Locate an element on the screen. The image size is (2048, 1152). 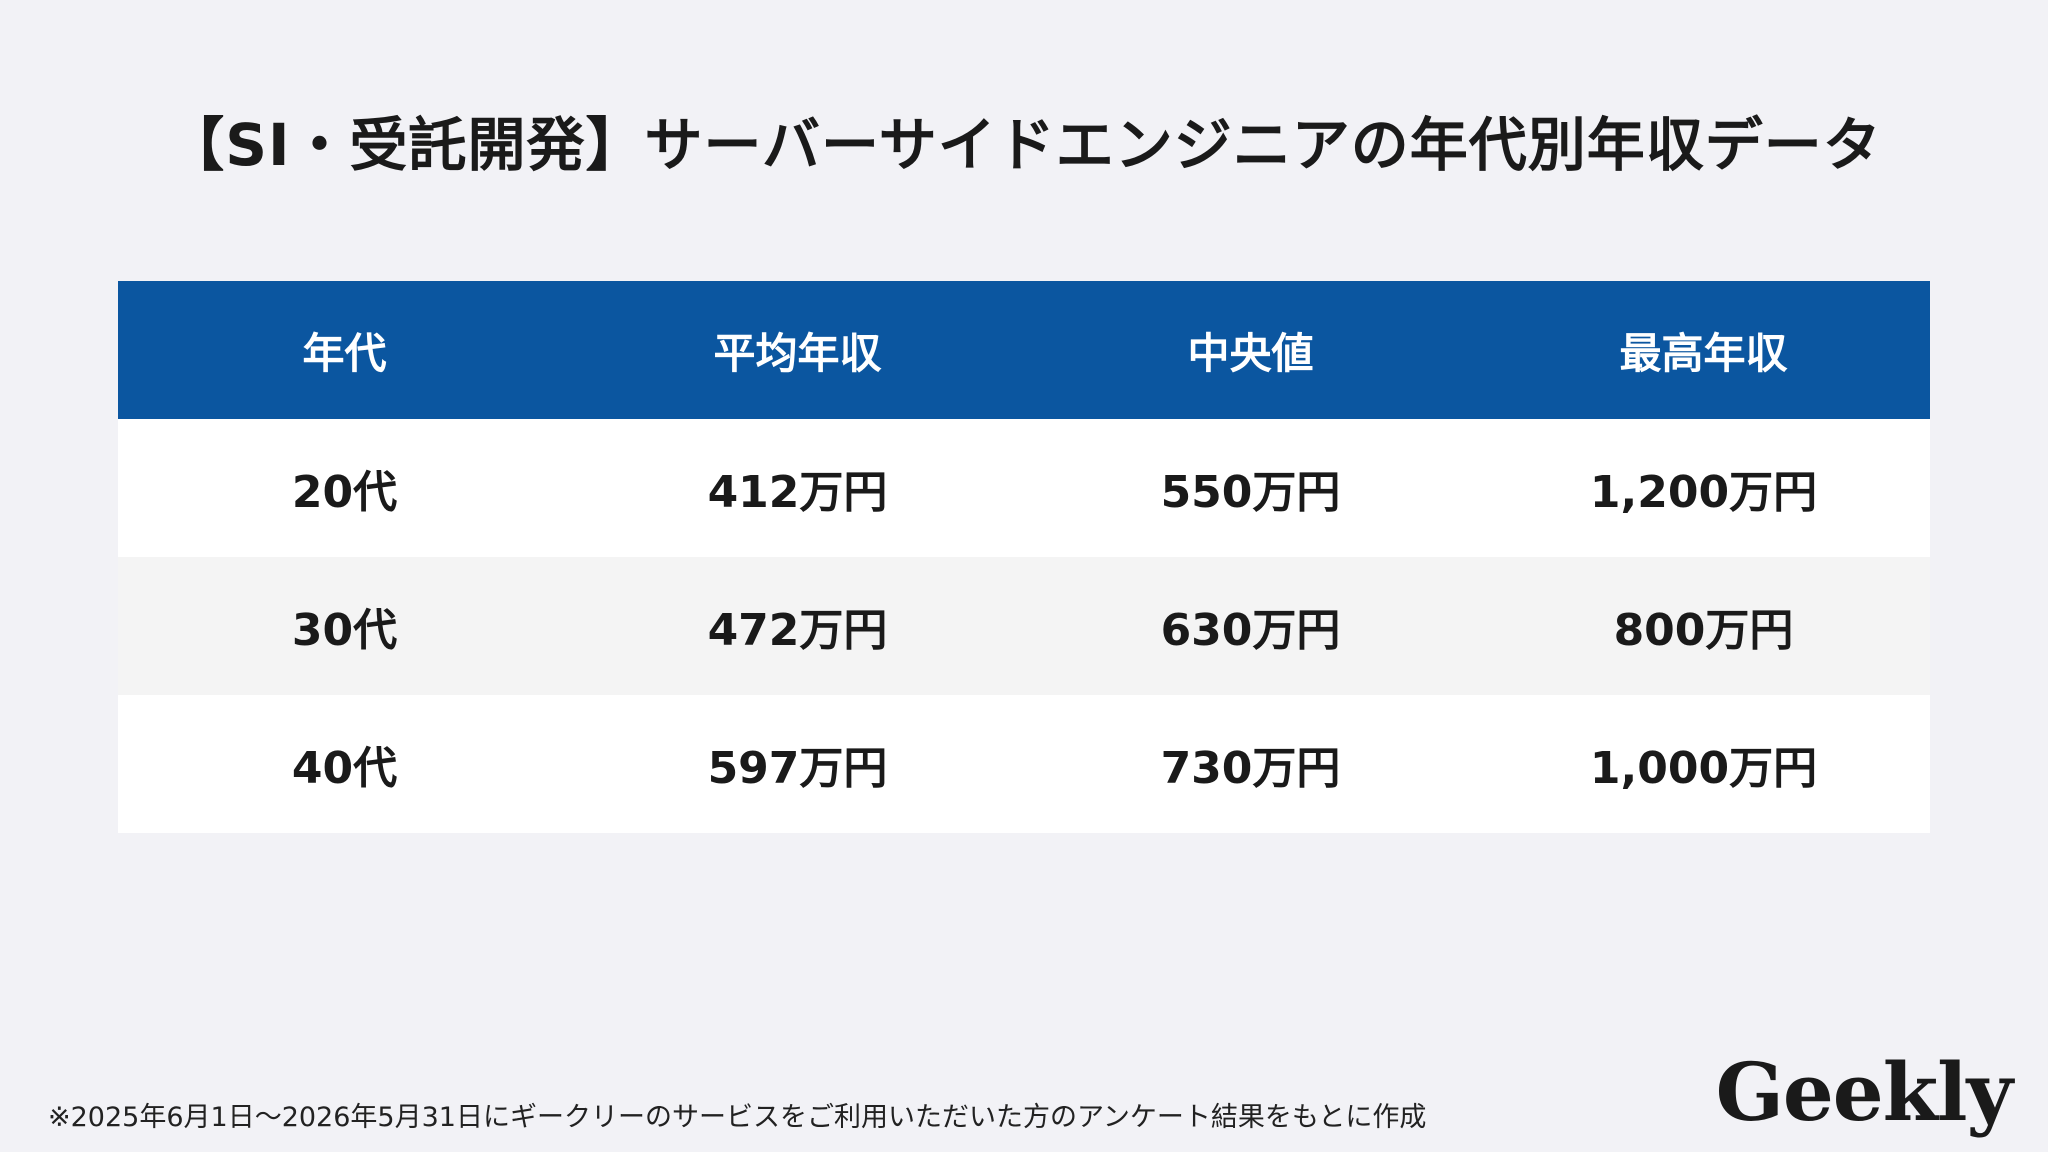
column-header-average: 平均年収 is located at coordinates (797, 353).